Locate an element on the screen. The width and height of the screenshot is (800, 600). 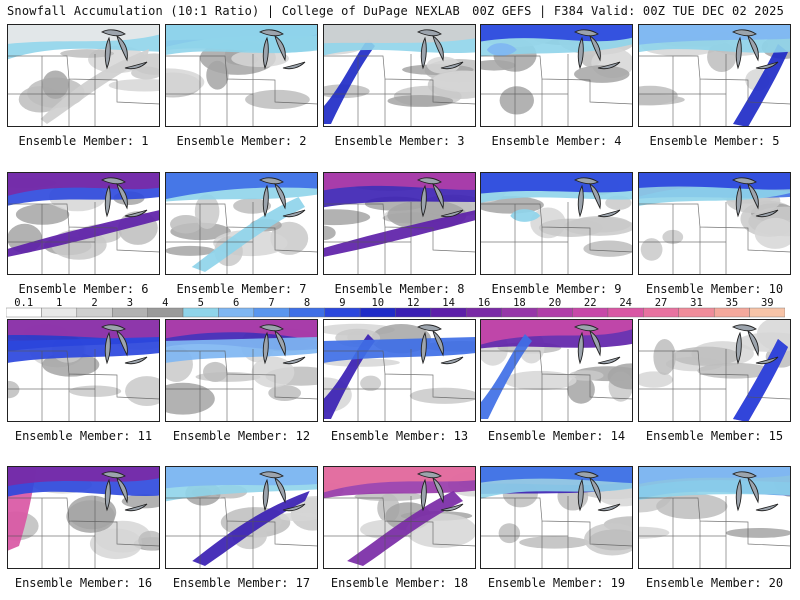
ensemble-member-label: Ensemble Member: 2 is located at coordinates (241, 141).